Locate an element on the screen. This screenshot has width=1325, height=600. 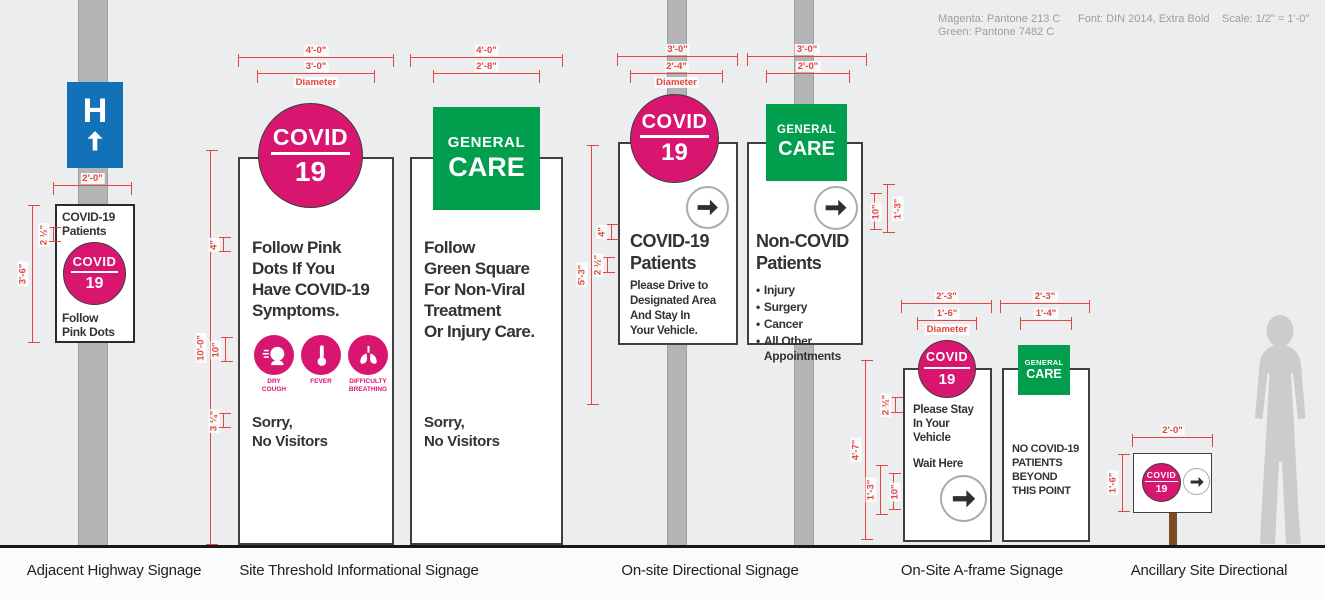
dim-highway-height: 3'-6" is located at coordinates (28, 274).